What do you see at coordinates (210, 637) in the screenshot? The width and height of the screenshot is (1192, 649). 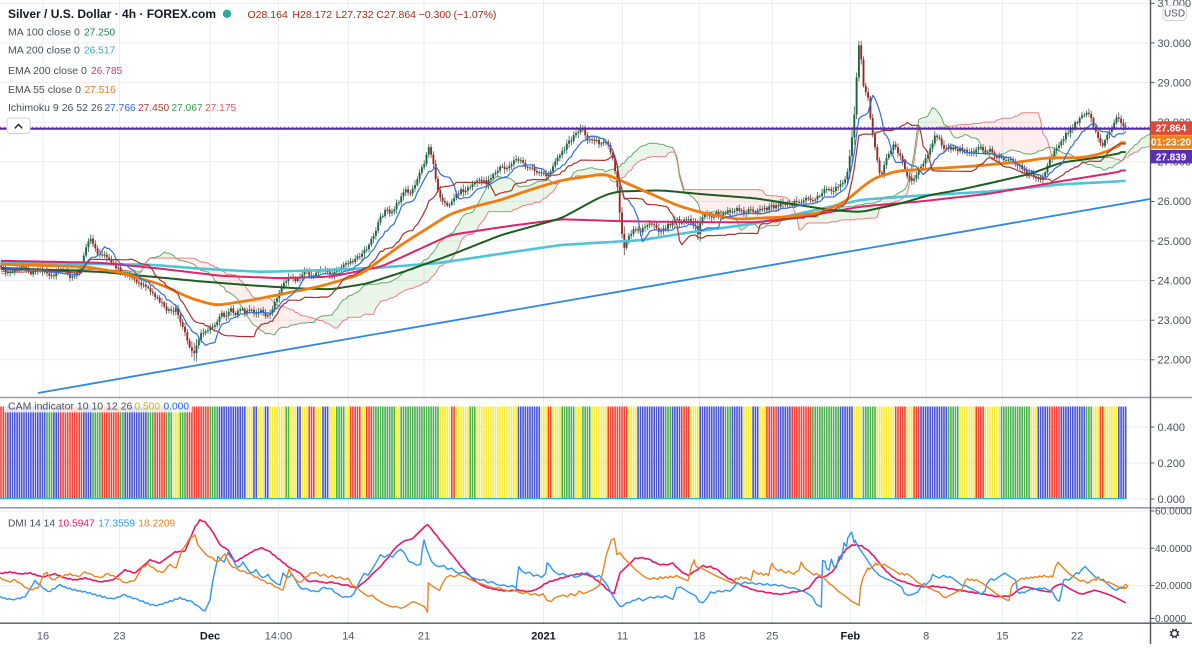 I see `svg-text: Dec` at bounding box center [210, 637].